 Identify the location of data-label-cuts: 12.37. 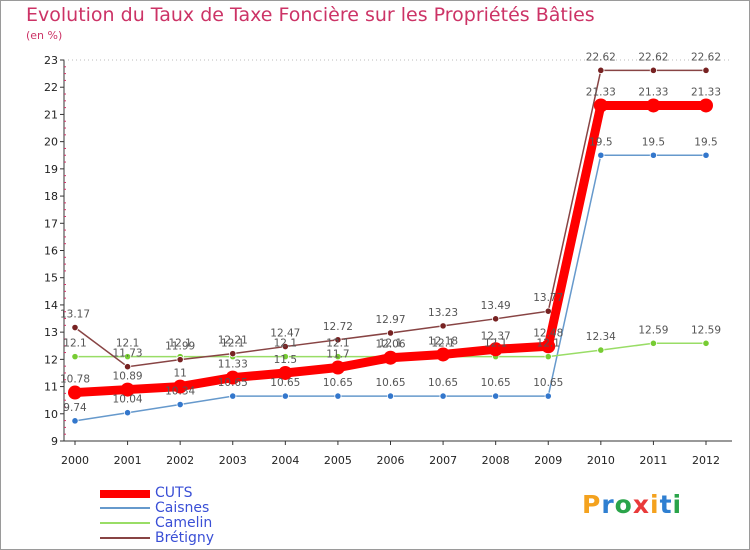
(496, 336).